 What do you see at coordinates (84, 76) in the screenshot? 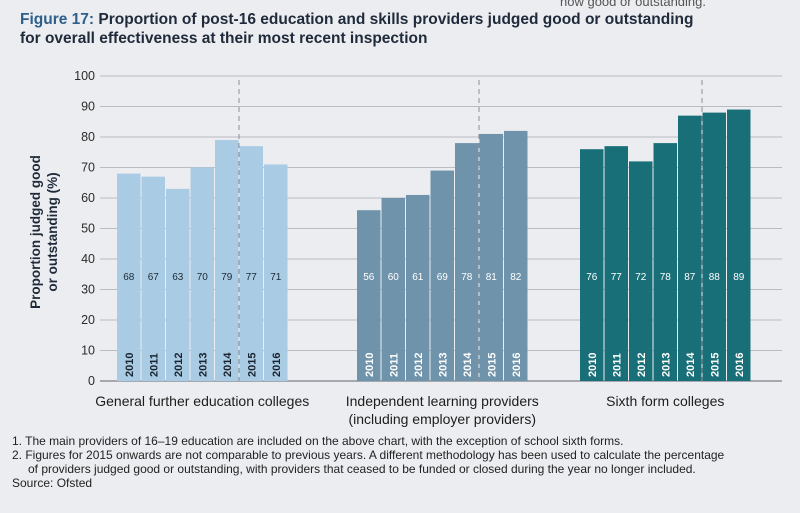
I see `y-tick-label: 100` at bounding box center [84, 76].